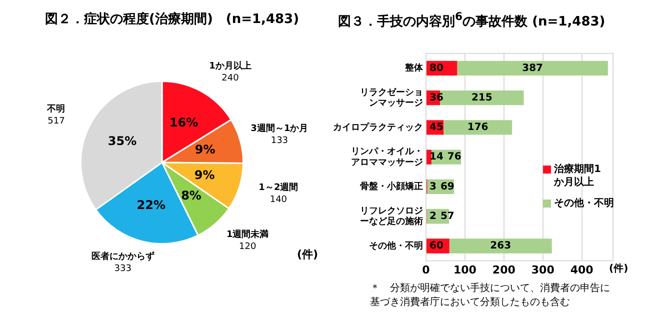  I want to click on legend-label: その他・不明, so click(584, 203).